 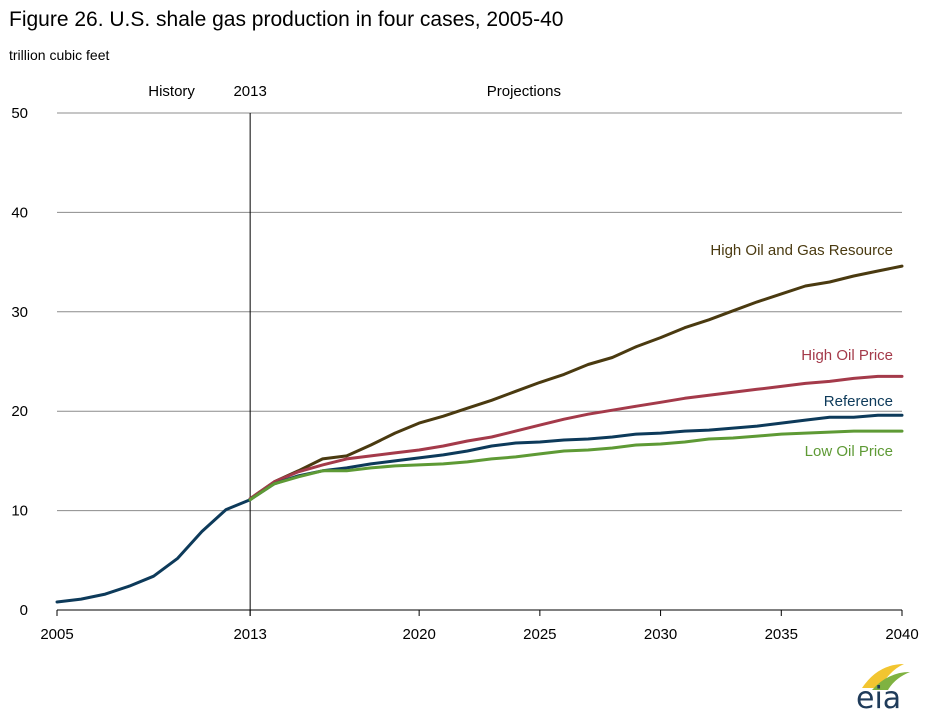 I want to click on projections-label: Projections, so click(x=524, y=91).